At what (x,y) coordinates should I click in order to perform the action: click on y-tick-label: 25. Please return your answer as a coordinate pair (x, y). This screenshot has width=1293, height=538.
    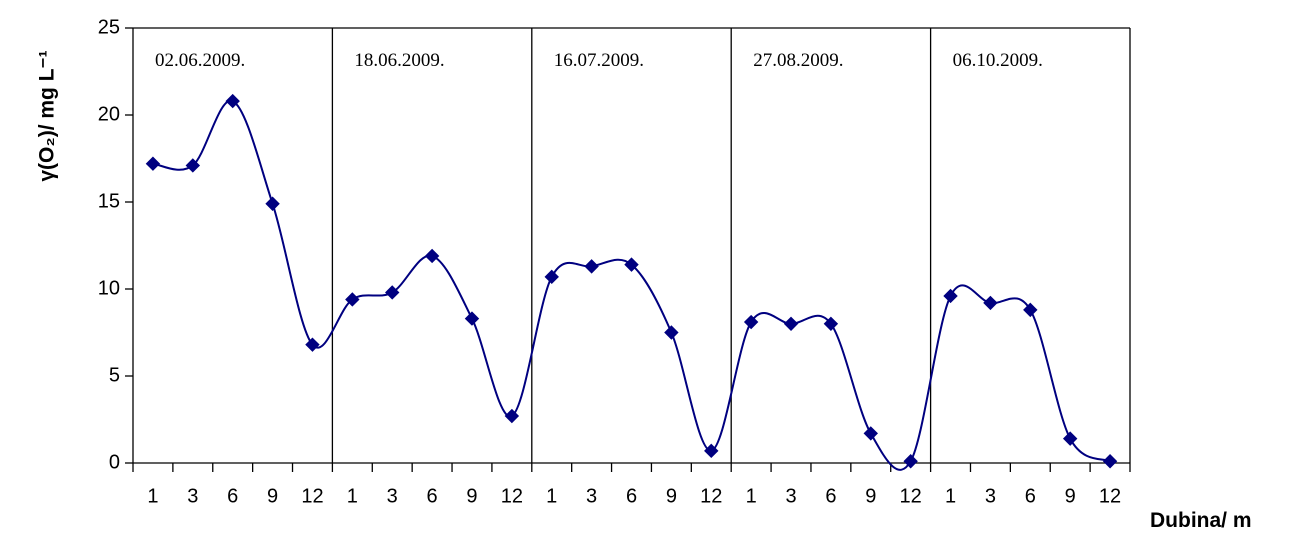
    Looking at the image, I should click on (109, 27).